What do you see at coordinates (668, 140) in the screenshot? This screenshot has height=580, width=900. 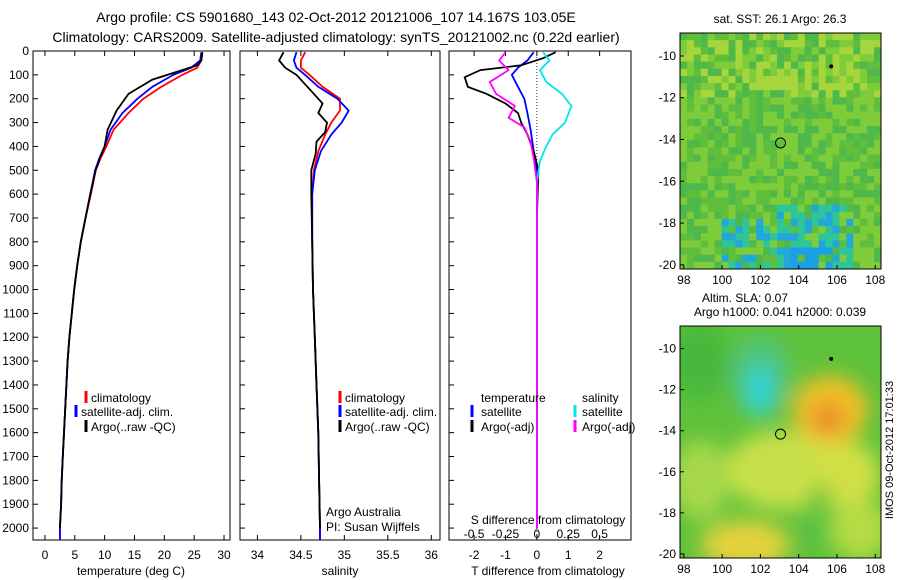 I see `sst-map-lat-tick-label: -14` at bounding box center [668, 140].